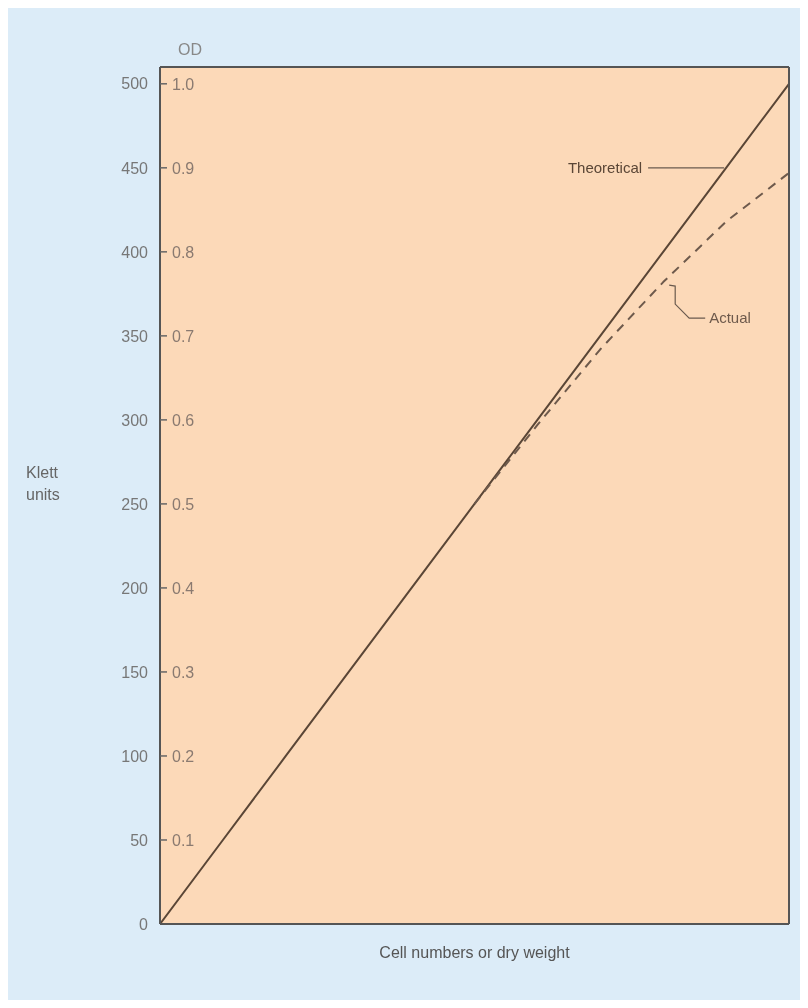 The height and width of the screenshot is (1008, 808). I want to click on y-tick-label: 50, so click(139, 840).